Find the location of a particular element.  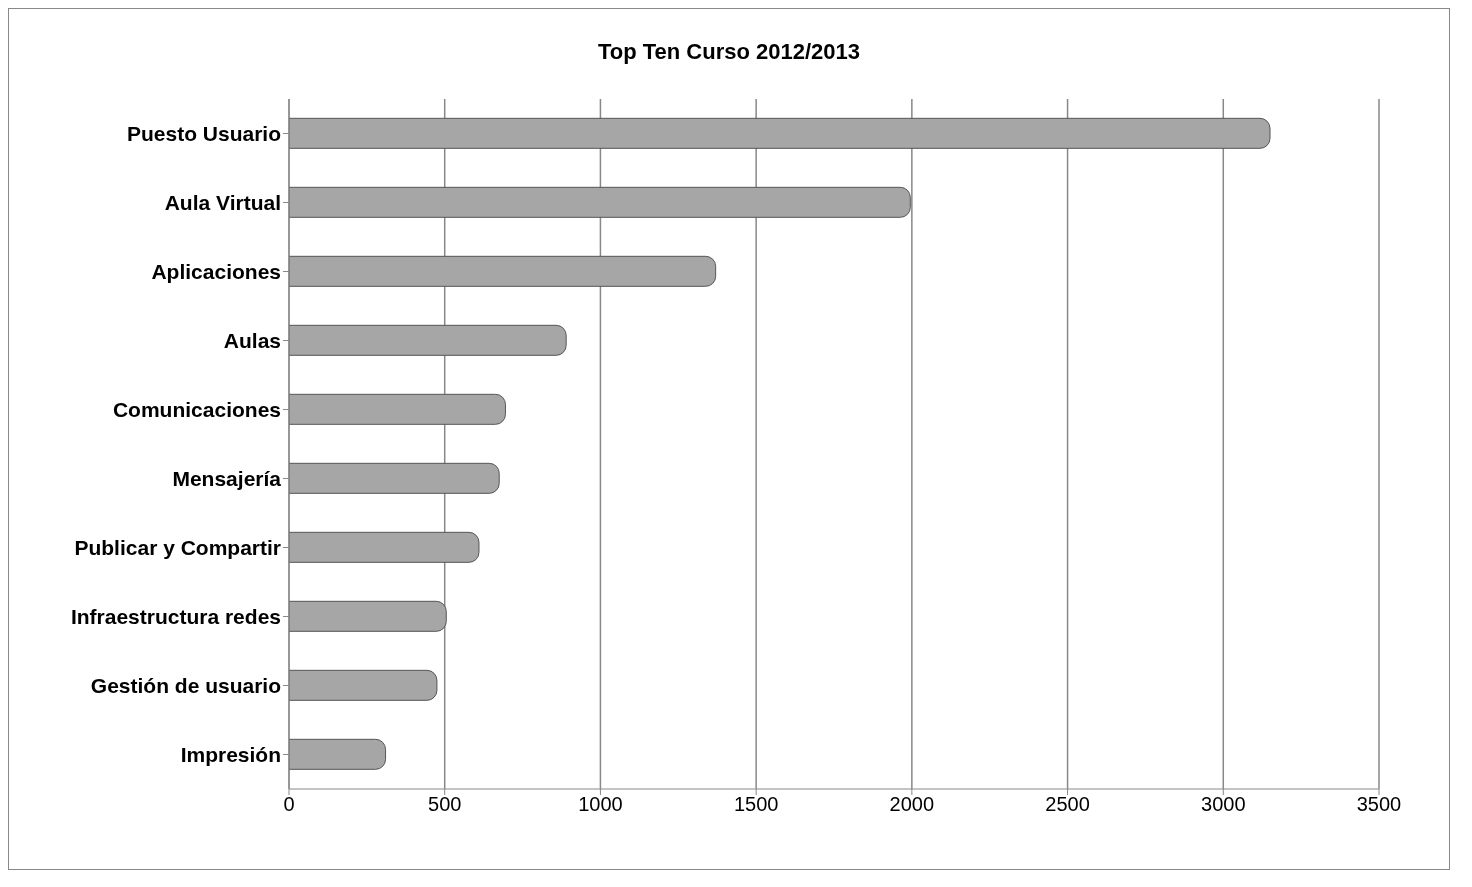

x-tick-label: 1000 is located at coordinates (600, 804).